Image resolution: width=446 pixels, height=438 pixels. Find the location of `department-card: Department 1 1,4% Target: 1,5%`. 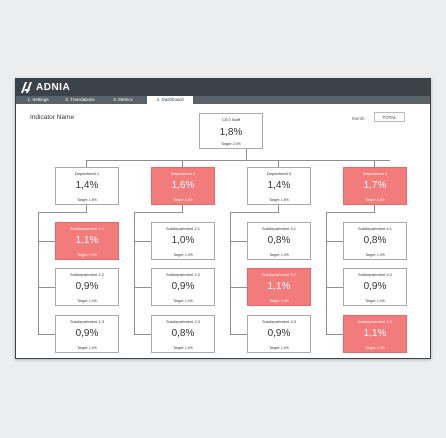

department-card: Department 1 1,4% Target: 1,5% is located at coordinates (87, 186).